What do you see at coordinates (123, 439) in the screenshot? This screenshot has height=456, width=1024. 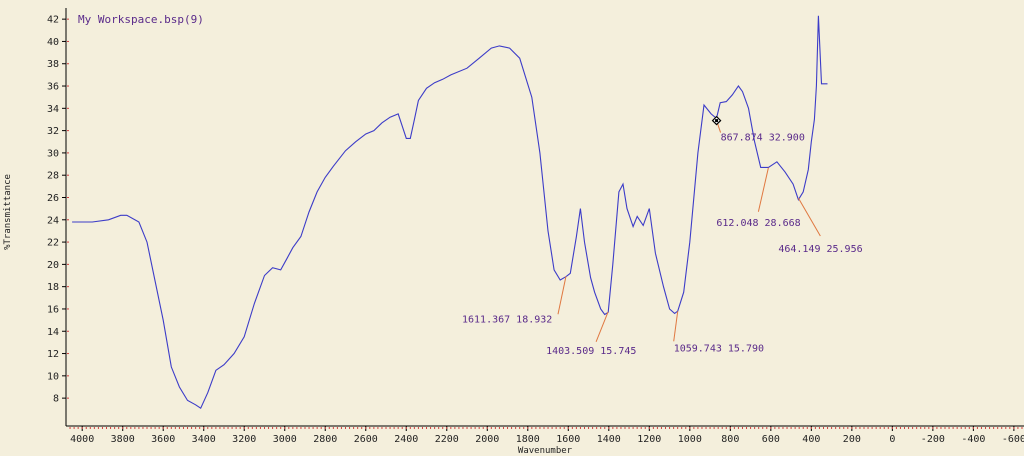 I see `x-tick-label: 3800` at bounding box center [123, 439].